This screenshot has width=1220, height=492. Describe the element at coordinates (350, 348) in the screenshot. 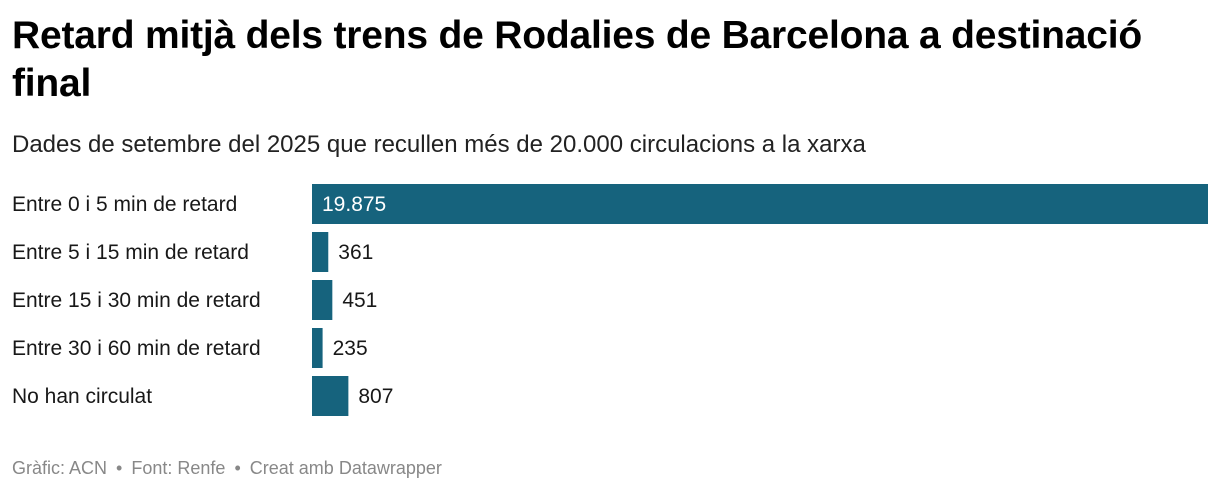

I see `value-label: 235` at that location.